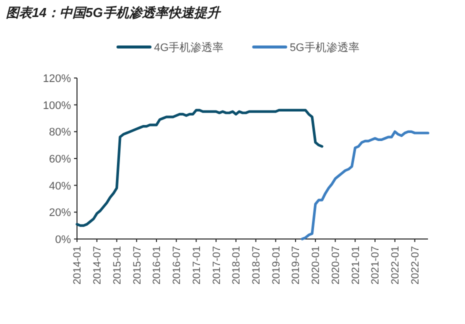  I want to click on y-tick-label: 60%, so click(60, 160).